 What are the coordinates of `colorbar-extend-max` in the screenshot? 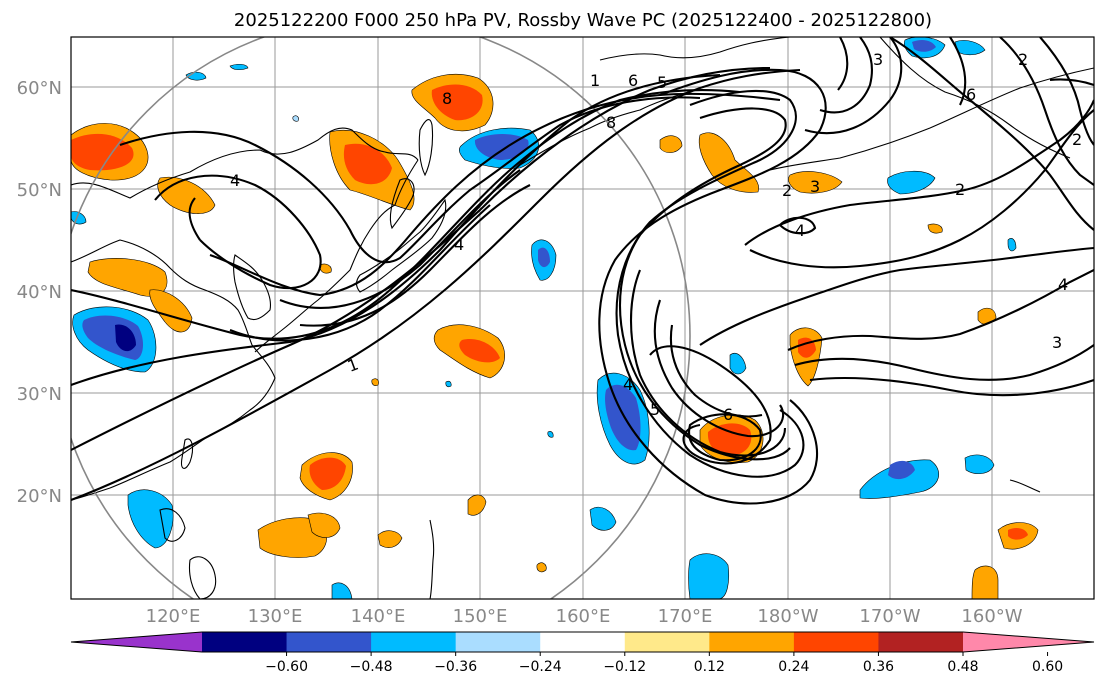 It's located at (1028, 642).